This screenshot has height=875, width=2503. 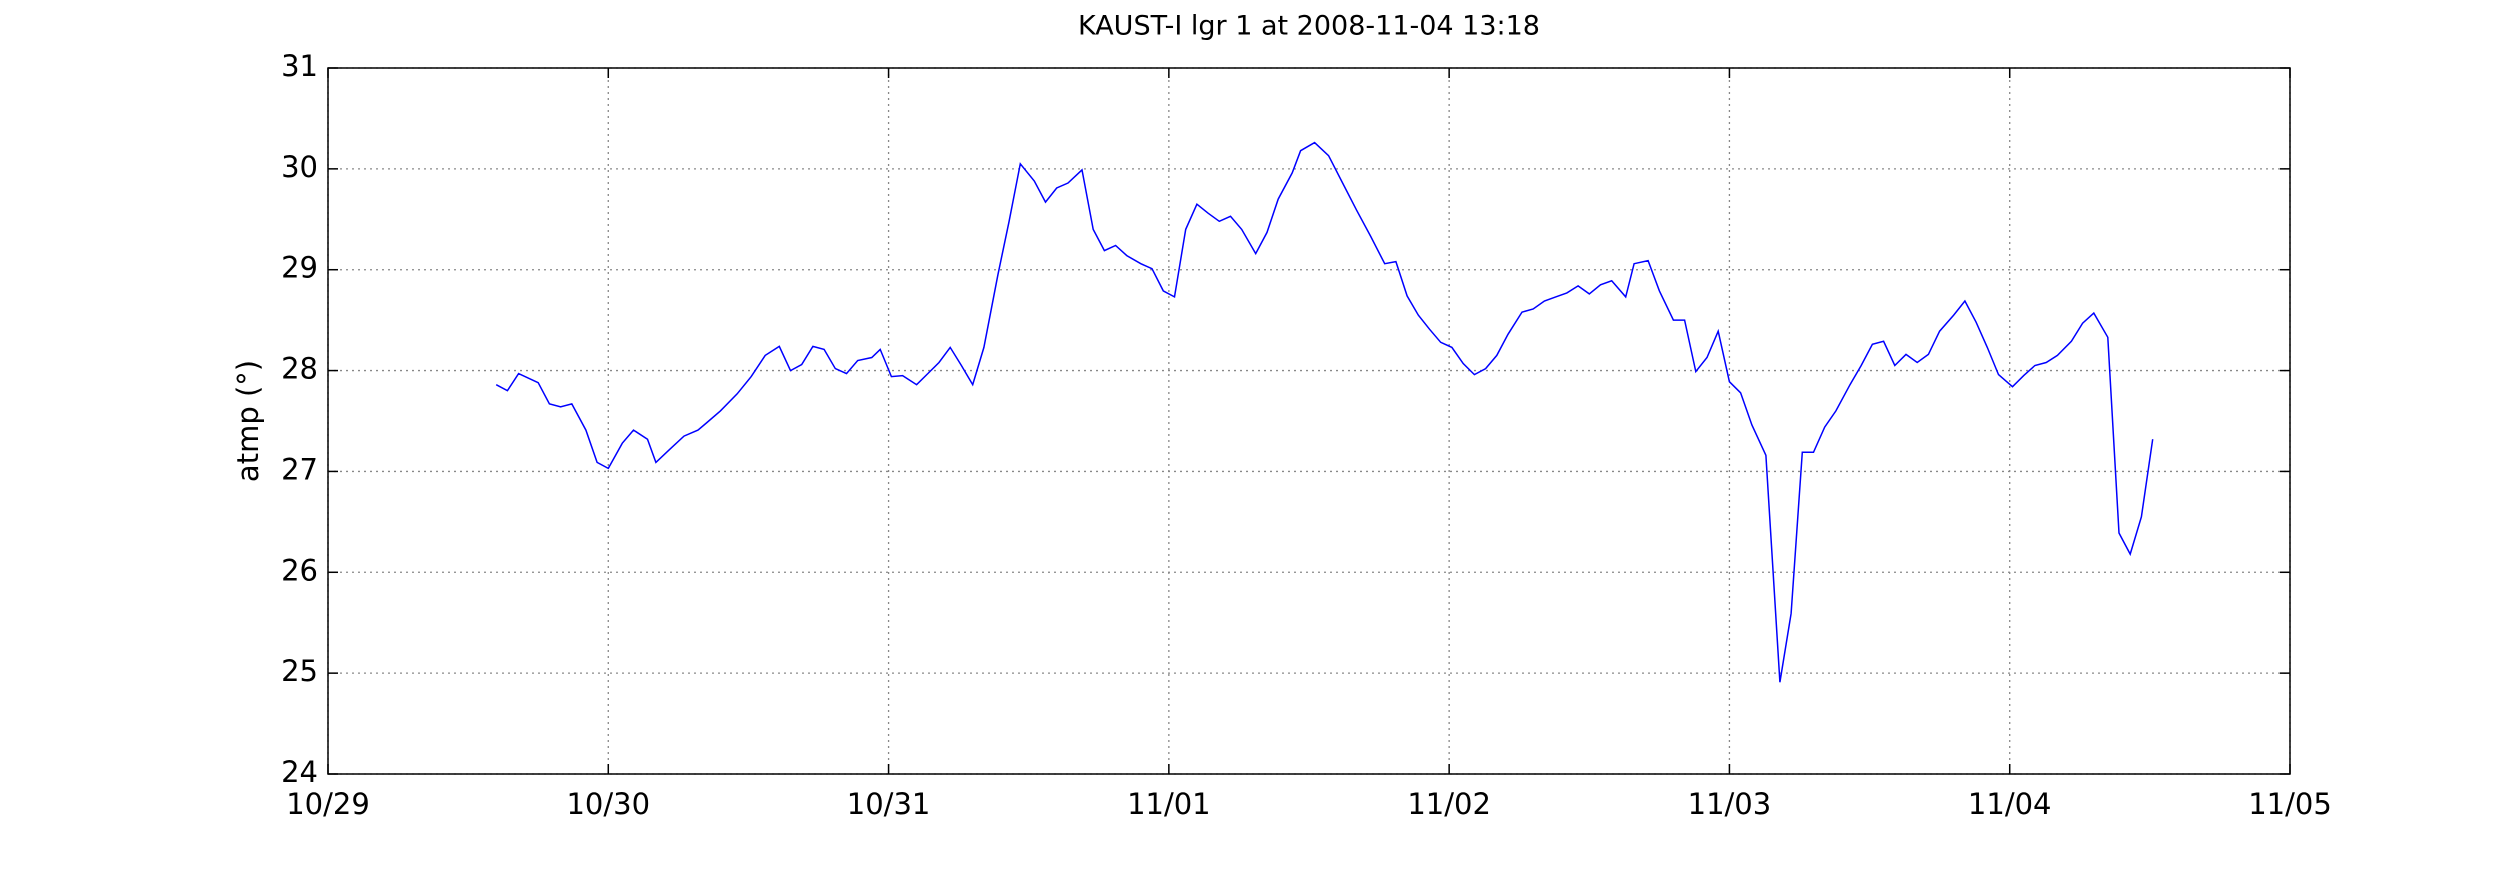 What do you see at coordinates (299, 167) in the screenshot?
I see `y-tick-label: 30` at bounding box center [299, 167].